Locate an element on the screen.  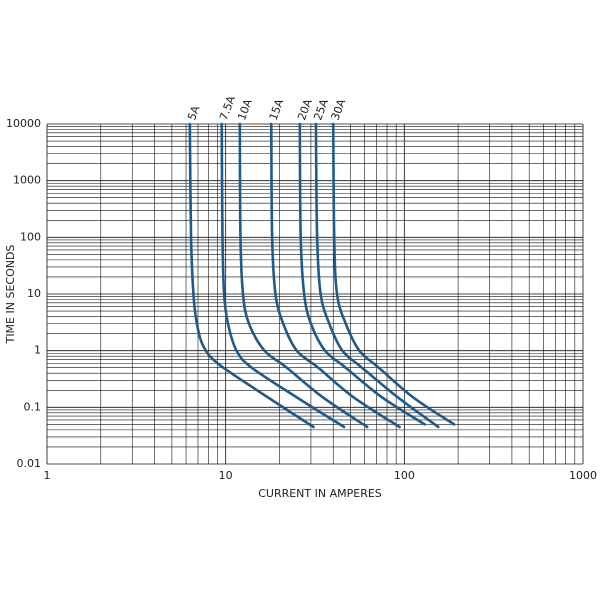
series-label: 15A is located at coordinates (277, 109).